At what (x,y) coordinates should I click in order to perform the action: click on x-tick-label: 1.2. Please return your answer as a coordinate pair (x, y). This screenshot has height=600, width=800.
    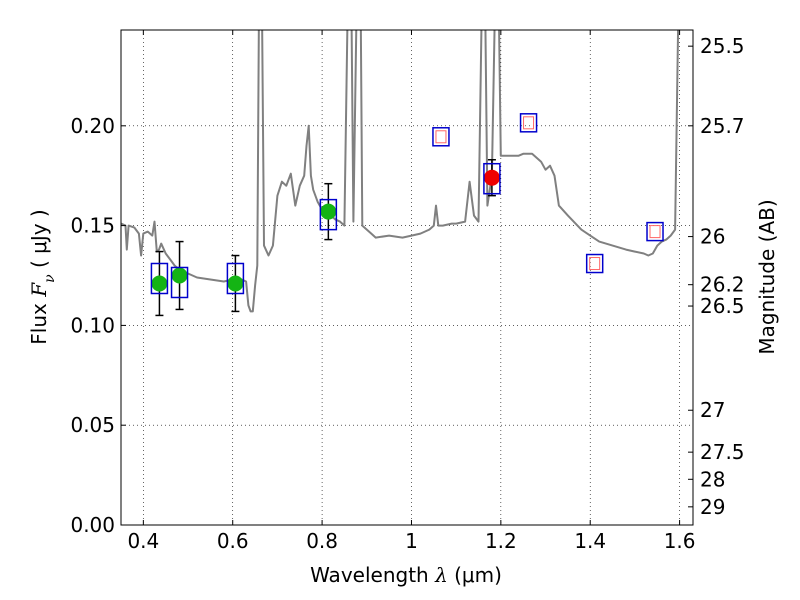
    Looking at the image, I should click on (501, 541).